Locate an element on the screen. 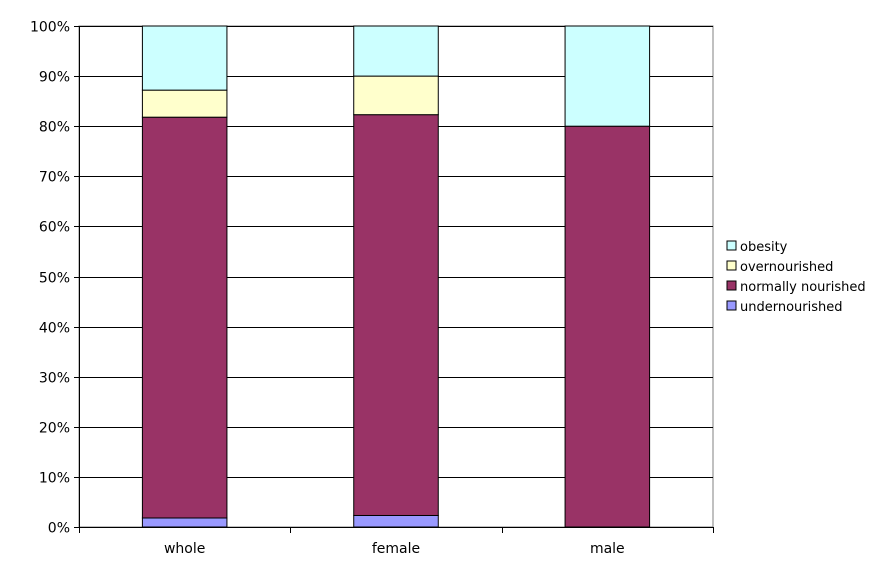 The width and height of the screenshot is (871, 578). bar-segment-whole-overnourished is located at coordinates (184, 103).